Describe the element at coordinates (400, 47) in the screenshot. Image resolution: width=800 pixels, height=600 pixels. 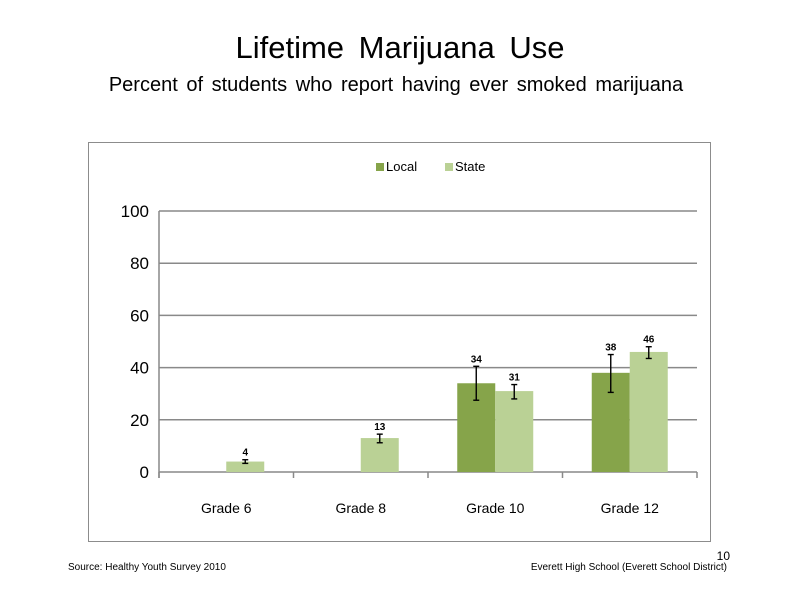
I see `chart-title: Lifetime Marijuana Use` at that location.